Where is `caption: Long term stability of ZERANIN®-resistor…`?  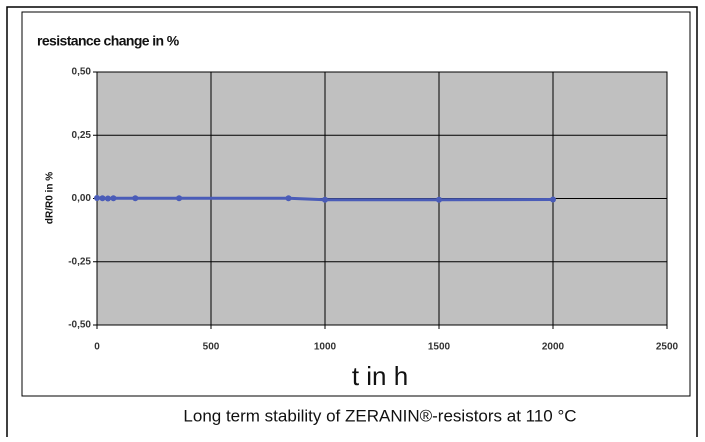 caption: Long term stability of ZERANIN®-resistor… is located at coordinates (379, 415).